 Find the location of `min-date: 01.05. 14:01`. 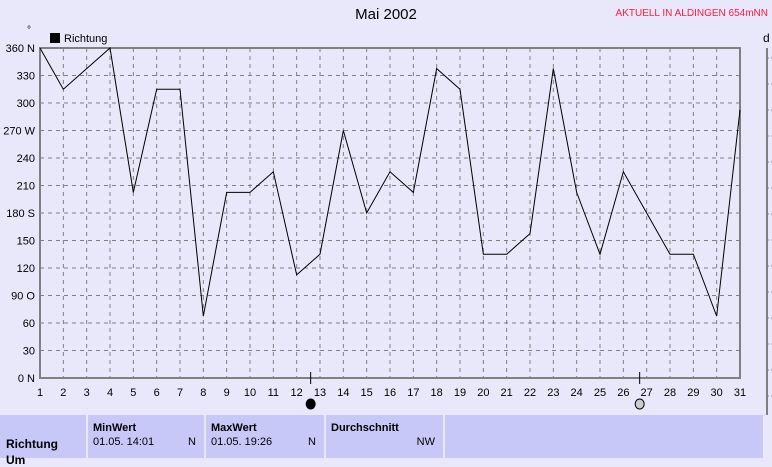

min-date: 01.05. 14:01 is located at coordinates (124, 442).